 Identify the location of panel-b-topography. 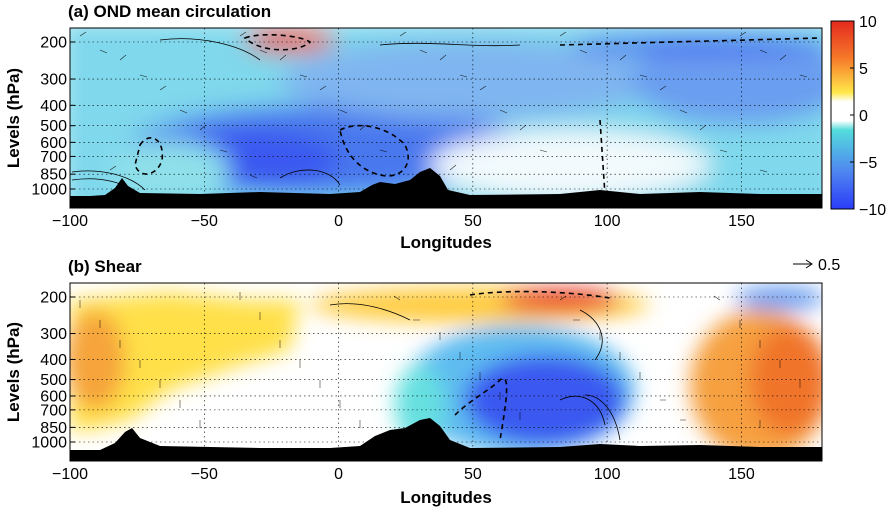
(446, 439).